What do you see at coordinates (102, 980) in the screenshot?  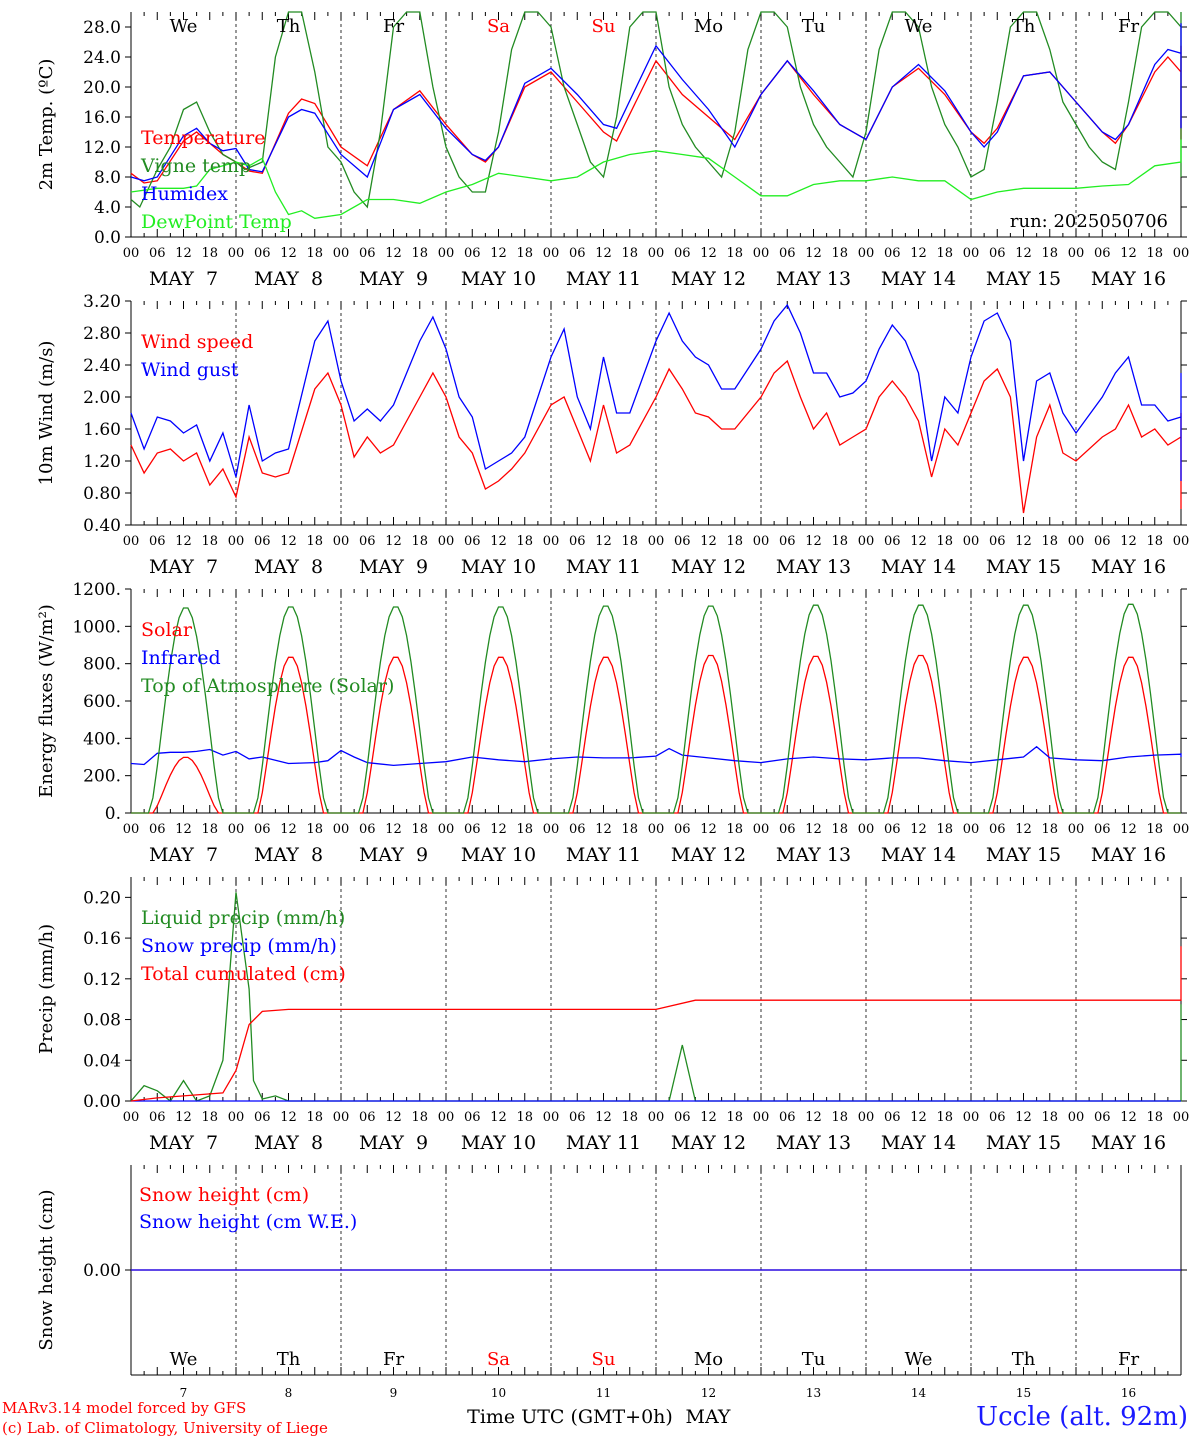 I see `y-tick-label: 0.12` at bounding box center [102, 980].